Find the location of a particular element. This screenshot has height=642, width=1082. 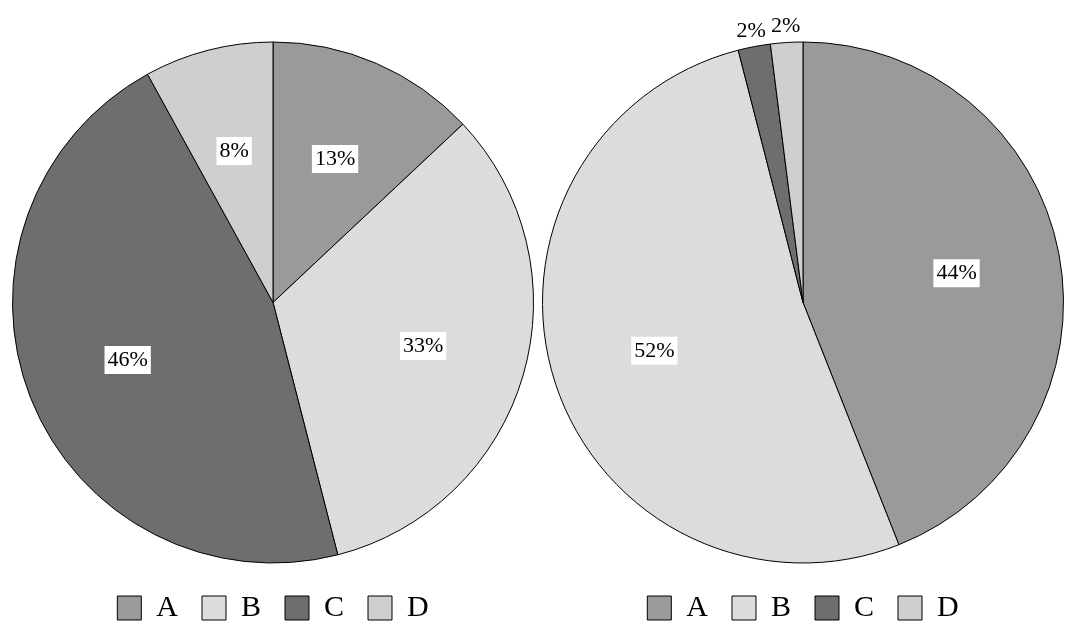

data-label: 46% is located at coordinates (127, 358).